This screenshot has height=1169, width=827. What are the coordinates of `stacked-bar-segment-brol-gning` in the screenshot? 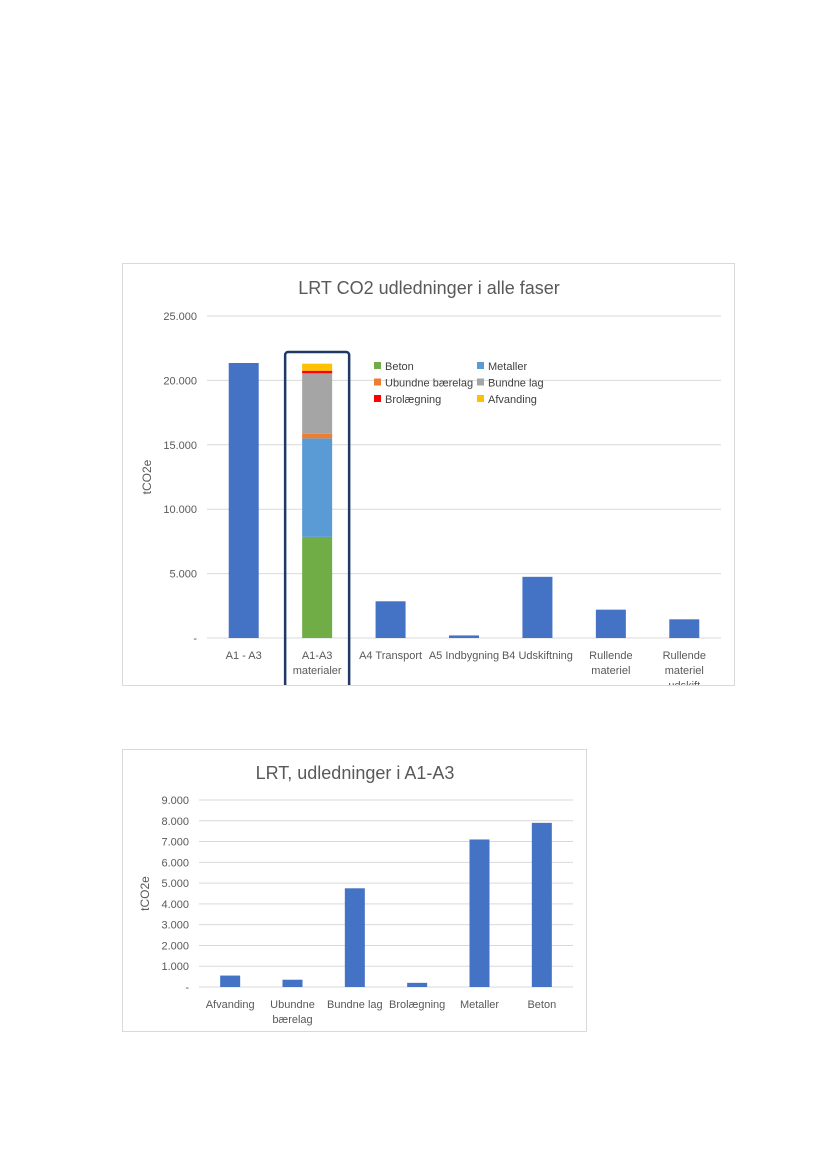 It's located at (317, 372).